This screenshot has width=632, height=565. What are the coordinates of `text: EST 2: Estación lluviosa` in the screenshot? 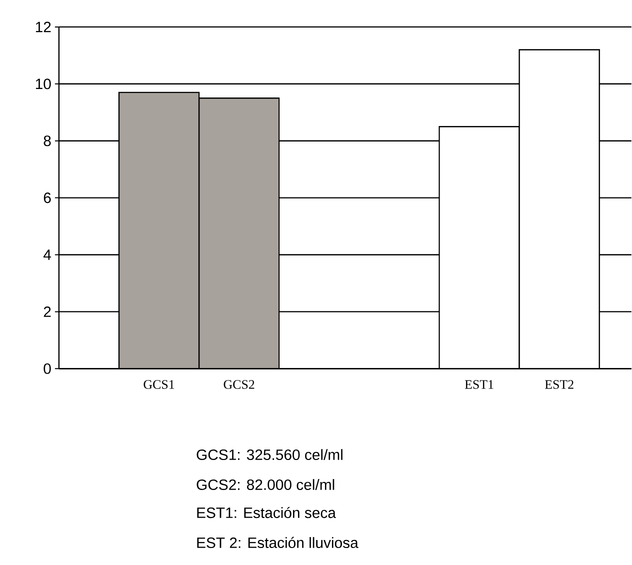 It's located at (277, 542).